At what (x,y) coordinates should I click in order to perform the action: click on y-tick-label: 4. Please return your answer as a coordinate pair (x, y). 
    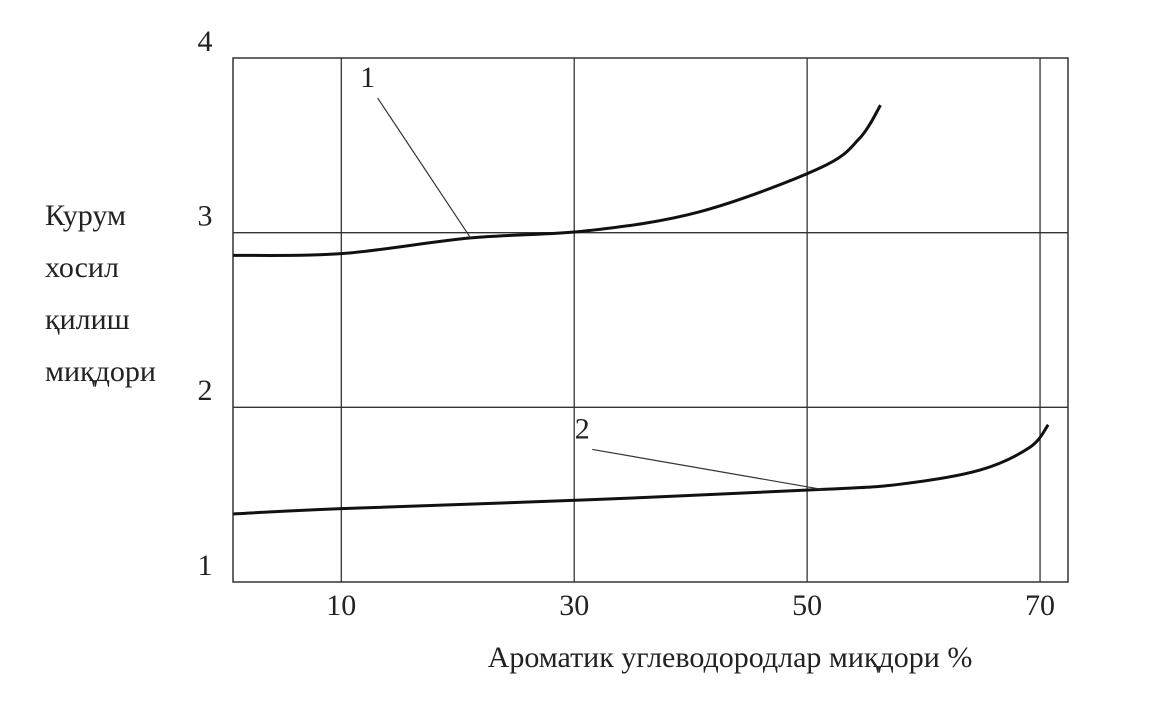
    Looking at the image, I should click on (205, 41).